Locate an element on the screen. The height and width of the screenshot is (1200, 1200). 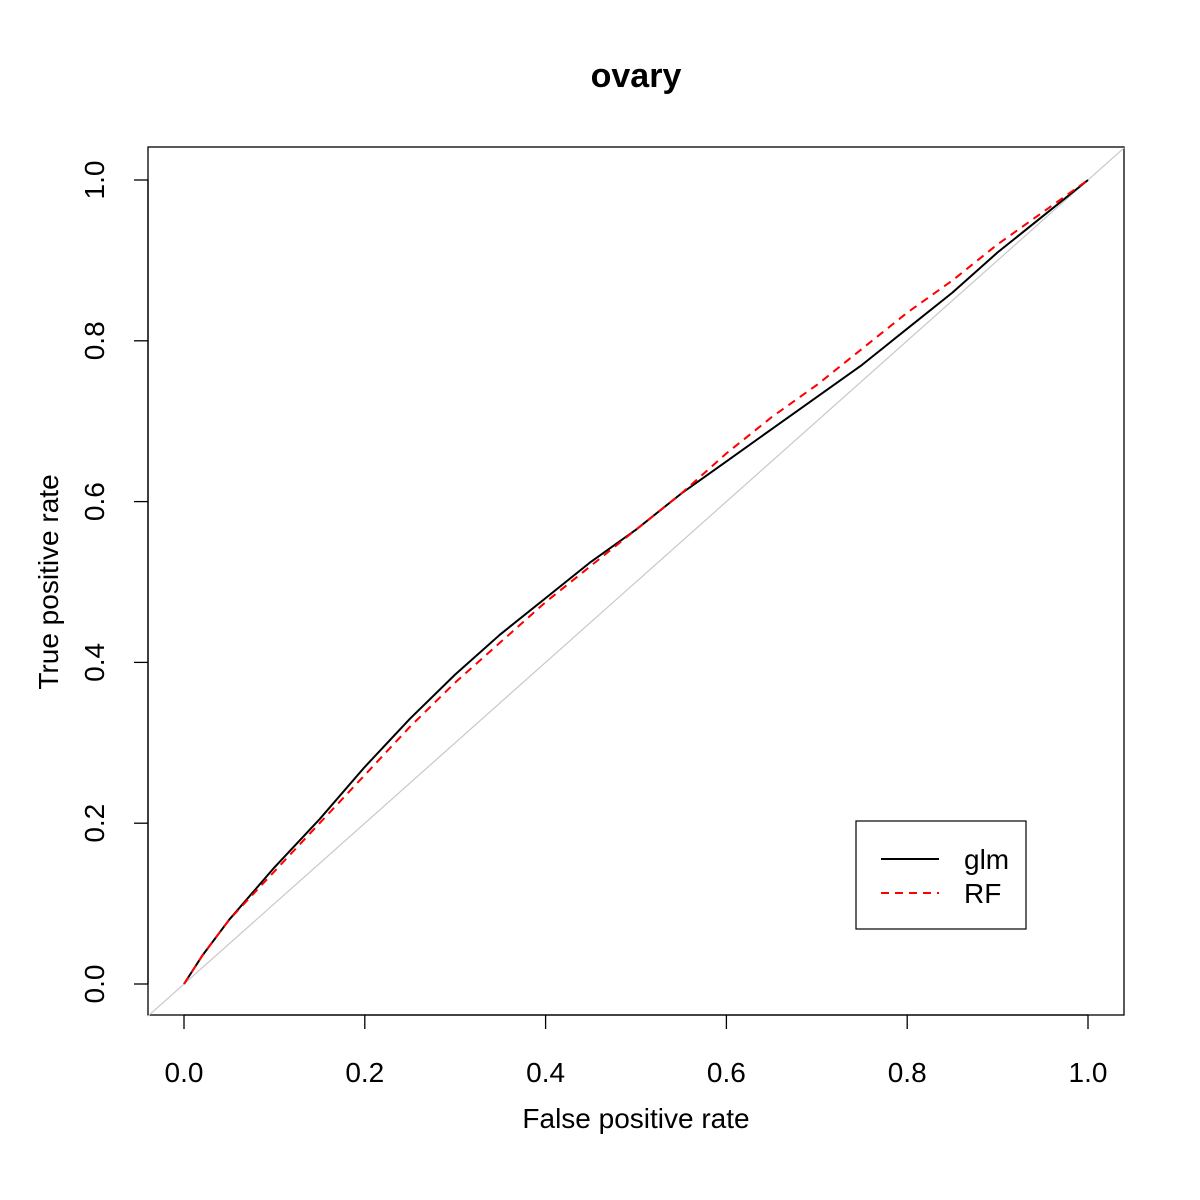
x-tick-label: 0.6 is located at coordinates (726, 1072).